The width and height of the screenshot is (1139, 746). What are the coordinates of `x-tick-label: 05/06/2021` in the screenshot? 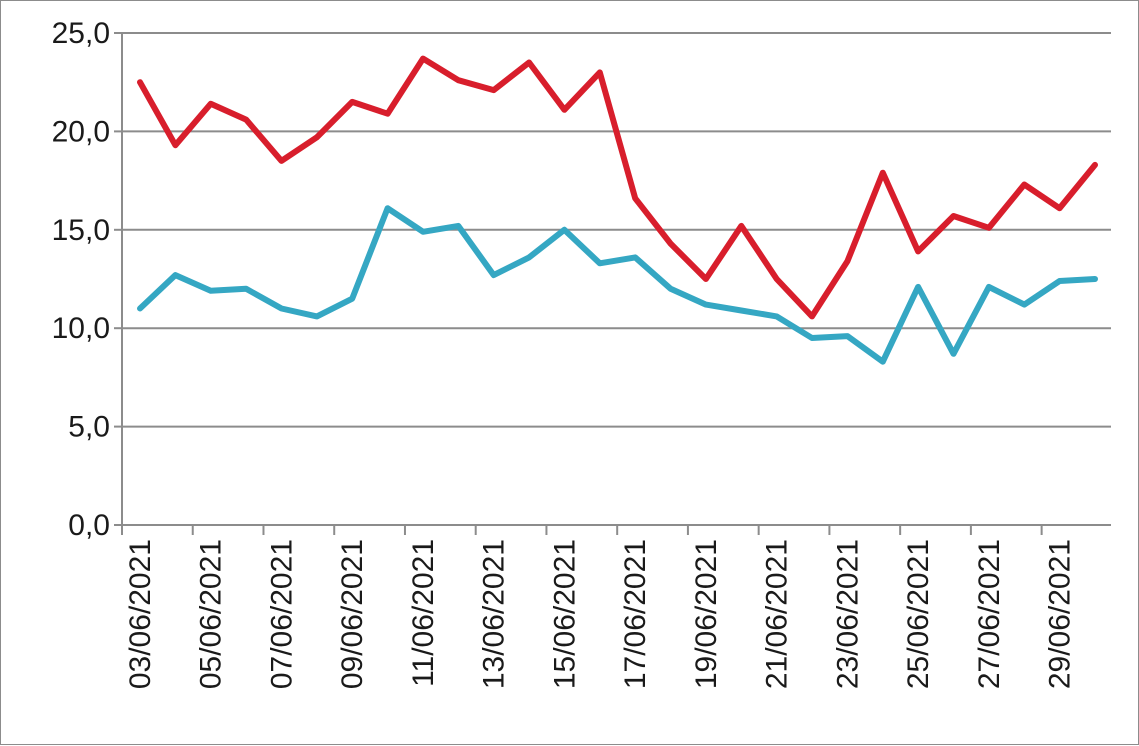 It's located at (211, 614).